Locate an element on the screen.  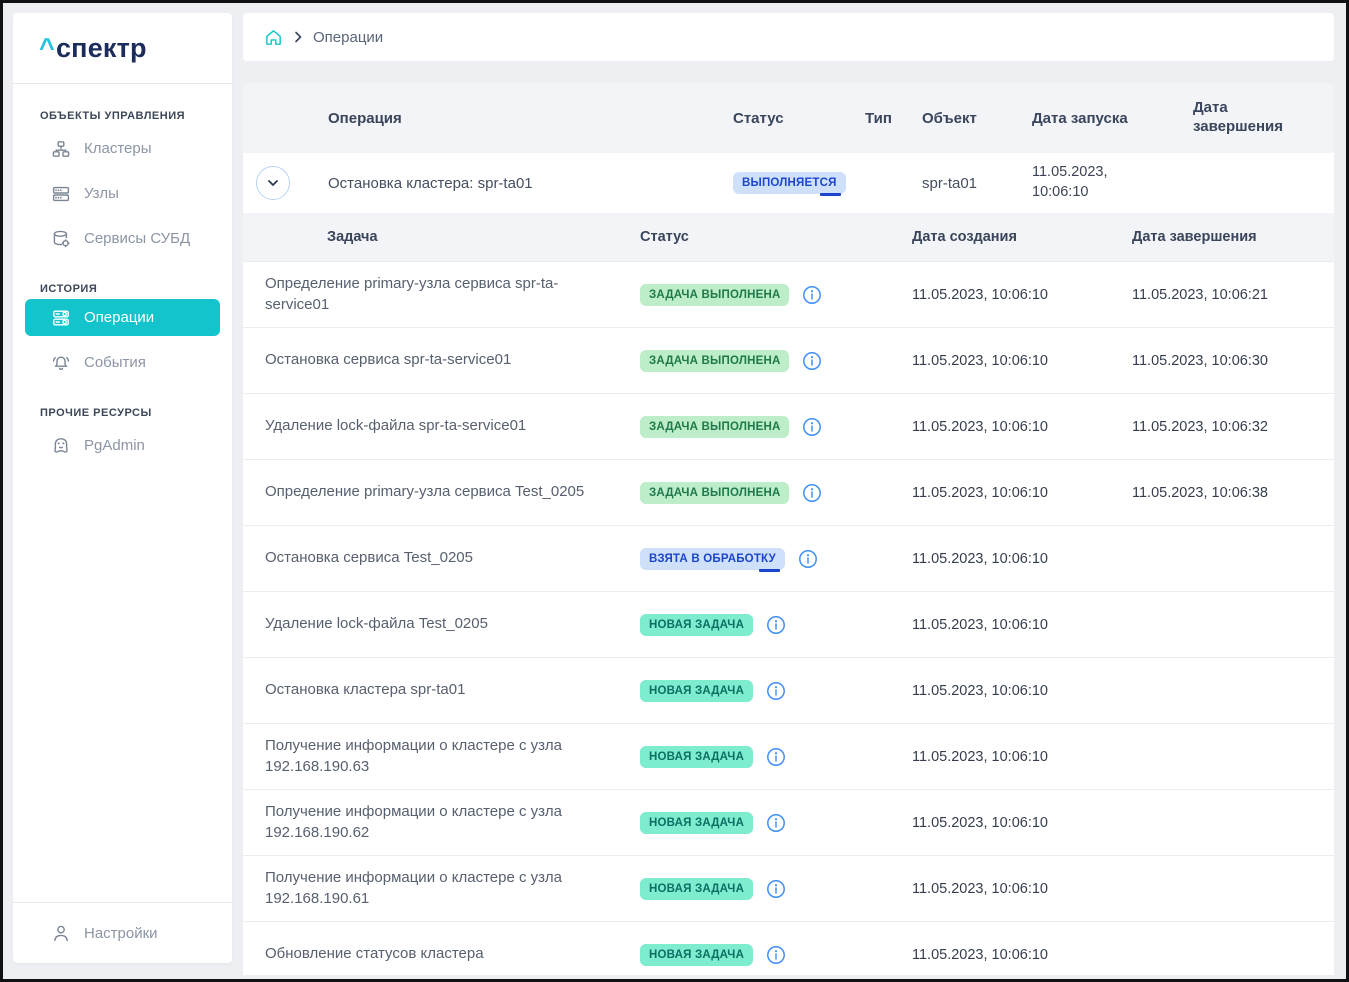
sidebar-item-db-services: Сервисы СУБД is located at coordinates (122, 238).